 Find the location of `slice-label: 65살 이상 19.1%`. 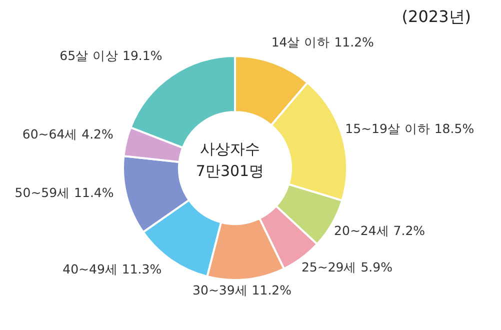

slice-label: 65살 이상 19.1% is located at coordinates (111, 55).